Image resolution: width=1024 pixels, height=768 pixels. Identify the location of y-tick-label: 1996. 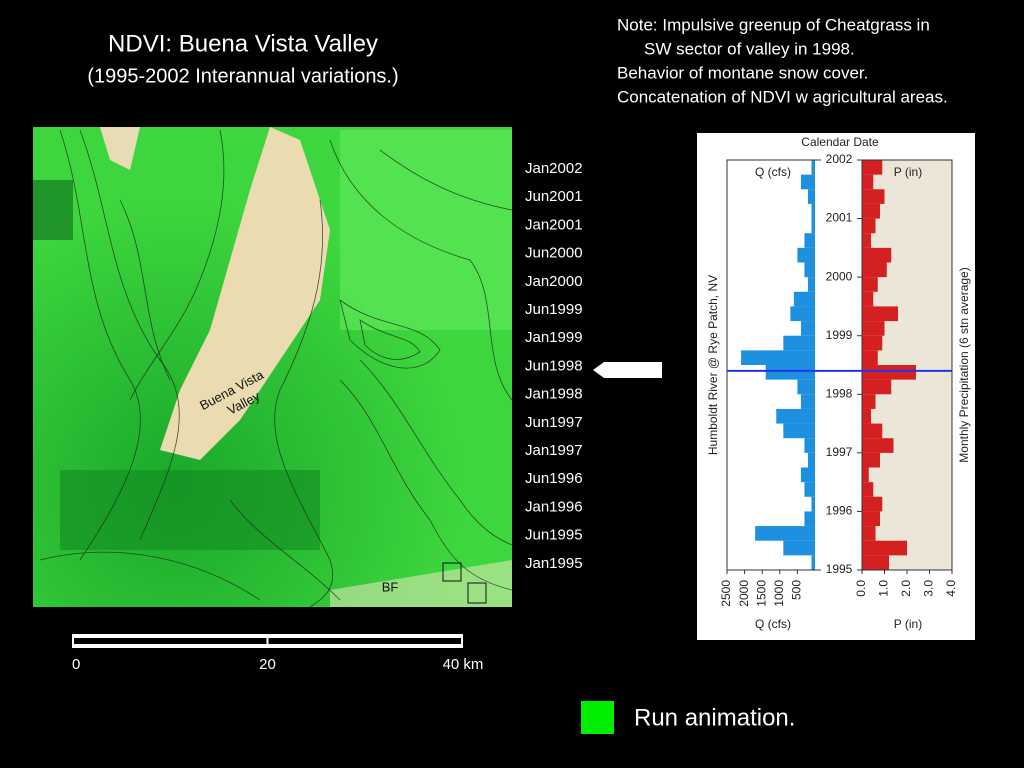
(839, 511).